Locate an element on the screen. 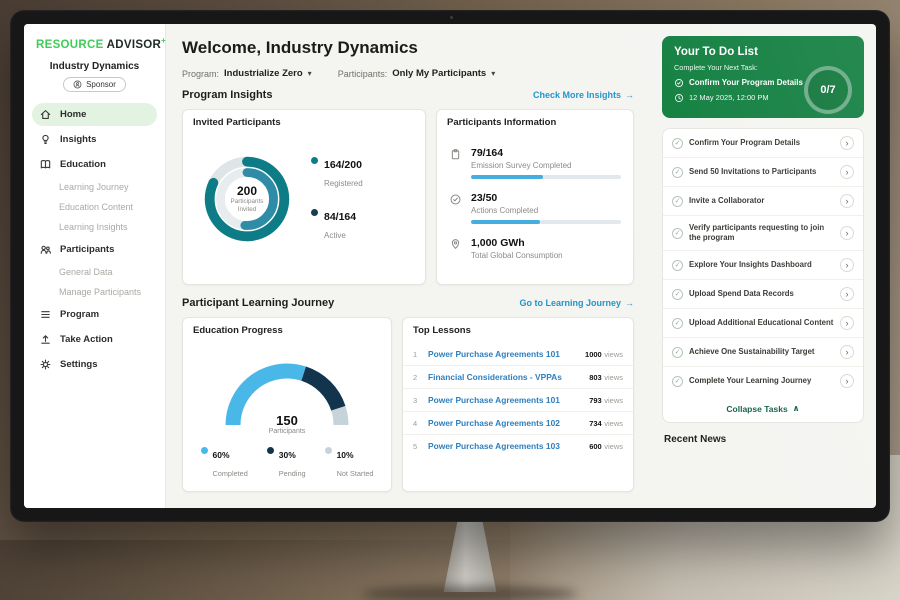 The image size is (900, 600). lesson-rank: 2 is located at coordinates (415, 377).